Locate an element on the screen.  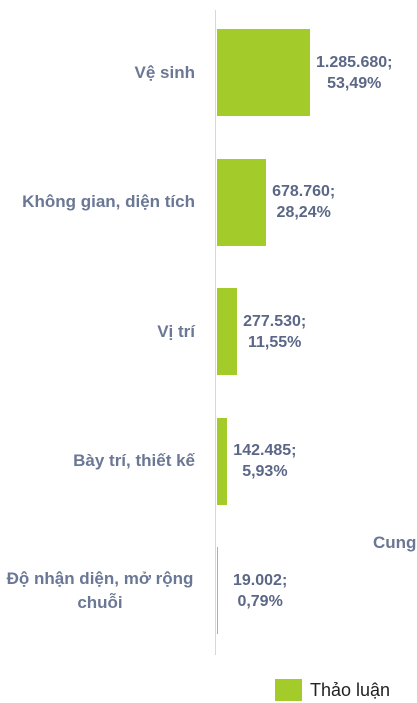
category-text: Vị trí is located at coordinates (176, 331).